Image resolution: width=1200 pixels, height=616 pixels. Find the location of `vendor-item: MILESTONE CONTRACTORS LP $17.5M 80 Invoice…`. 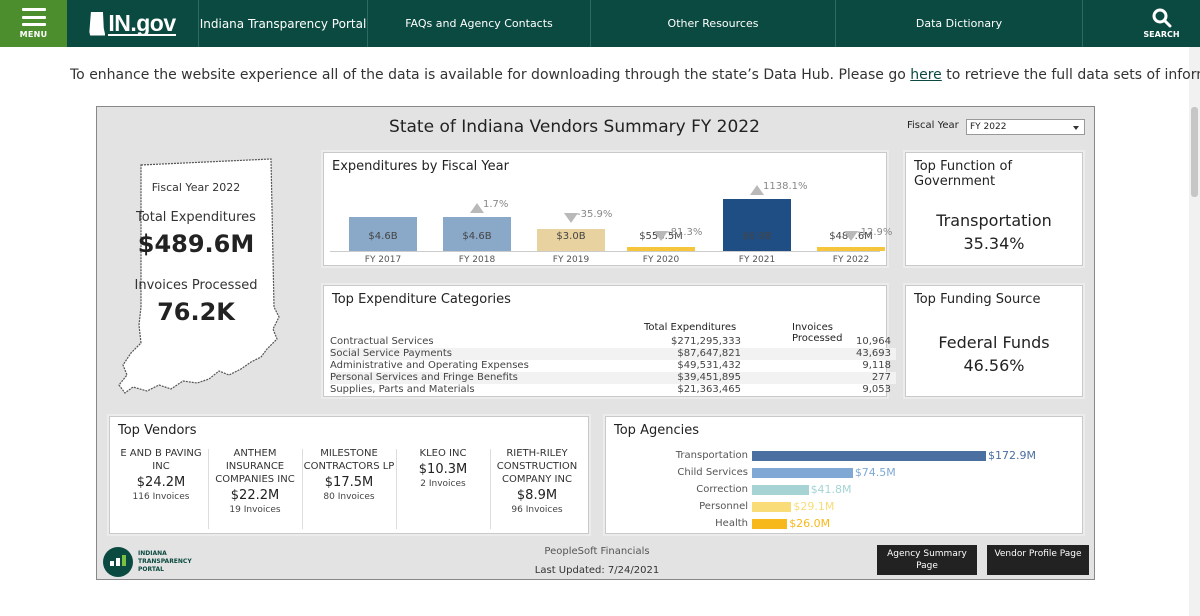

vendor-item: MILESTONE CONTRACTORS LP $17.5M 80 Invoice… is located at coordinates (349, 490).